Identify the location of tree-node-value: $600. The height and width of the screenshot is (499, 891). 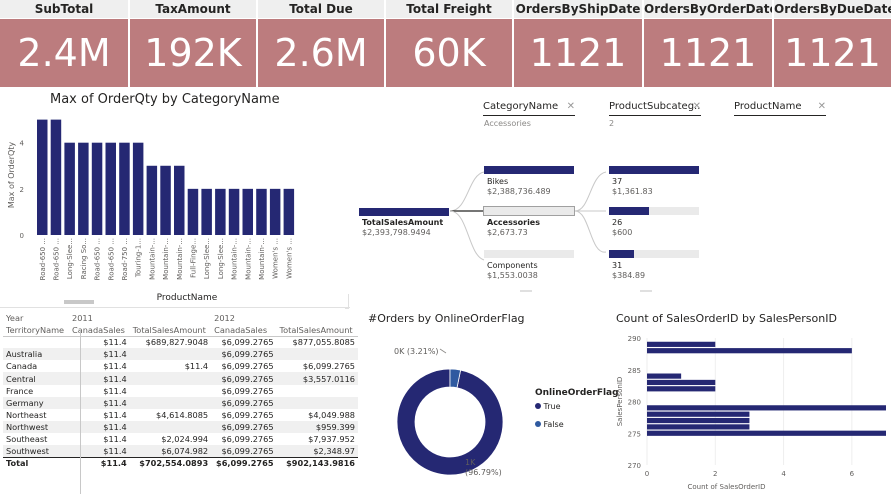
(622, 232).